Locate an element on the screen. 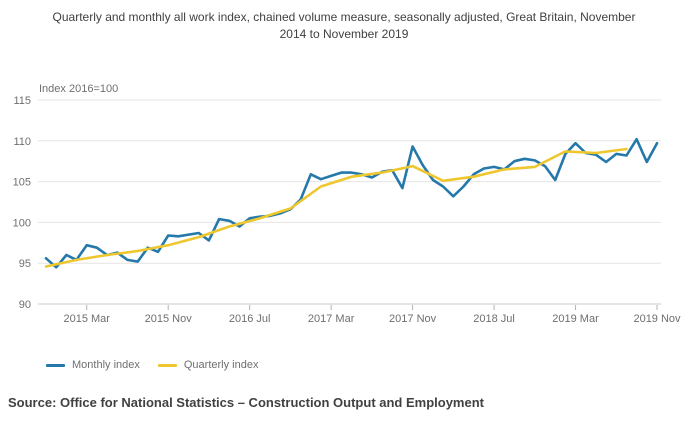 The image size is (688, 433). legend: Monthly index Quarterly index is located at coordinates (152, 365).